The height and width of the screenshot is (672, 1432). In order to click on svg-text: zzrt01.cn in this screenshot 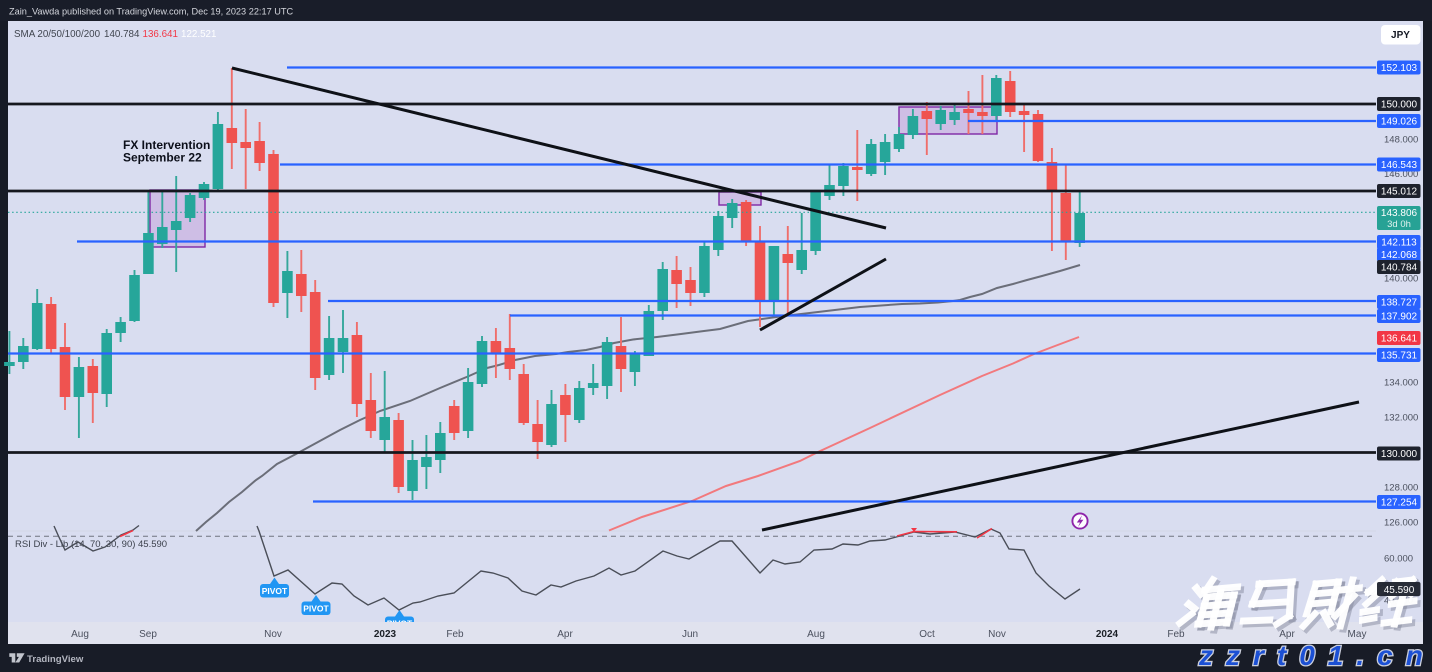, I will do `click(1315, 655)`.